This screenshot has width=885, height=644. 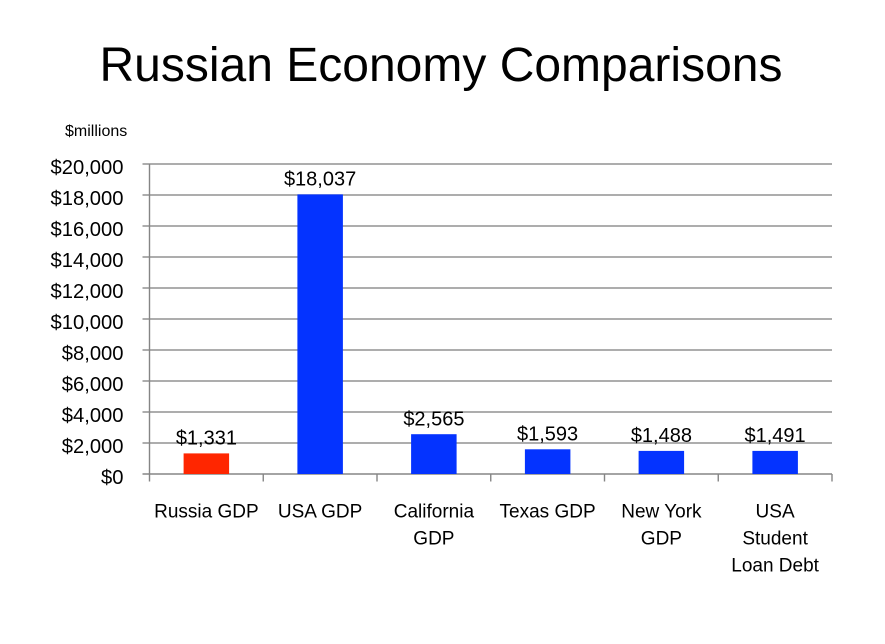 I want to click on svg-text: Student, so click(x=775, y=539).